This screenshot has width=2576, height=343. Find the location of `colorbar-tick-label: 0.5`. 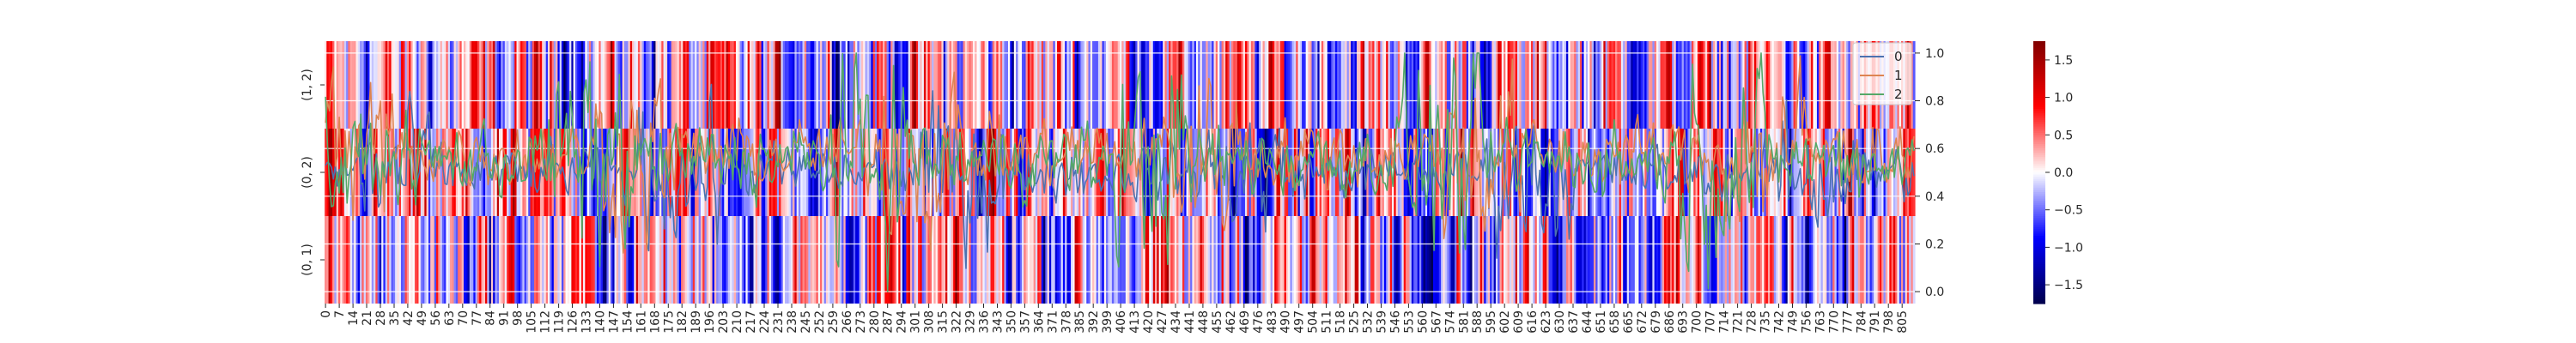

colorbar-tick-label: 0.5 is located at coordinates (2063, 135).